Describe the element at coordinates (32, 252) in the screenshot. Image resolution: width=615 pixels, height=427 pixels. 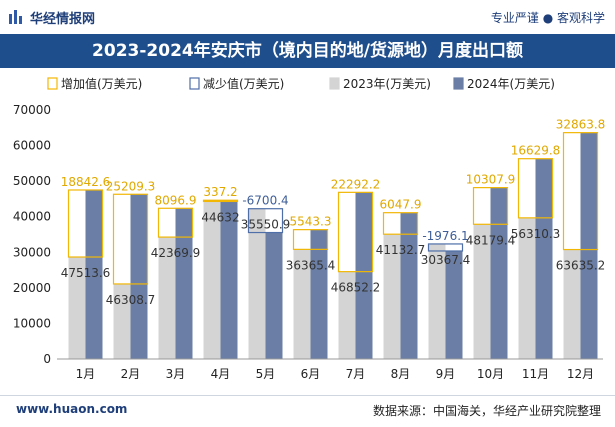
I see `y-tick-label-3: 30000` at that location.